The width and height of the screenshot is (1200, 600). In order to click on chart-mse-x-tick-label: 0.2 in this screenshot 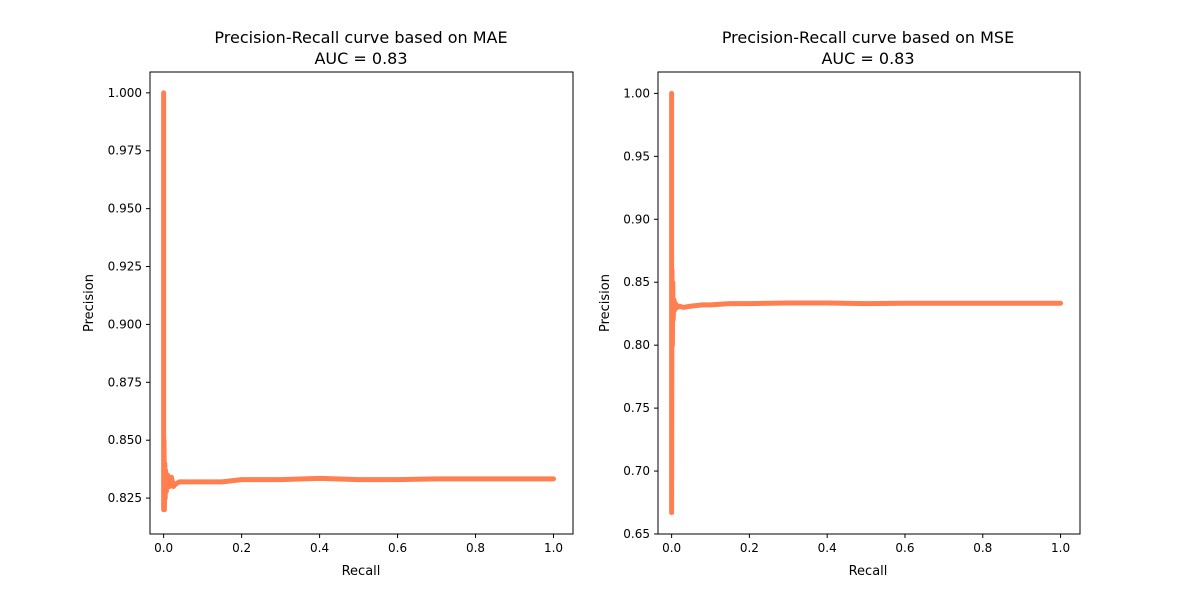, I will do `click(749, 548)`.